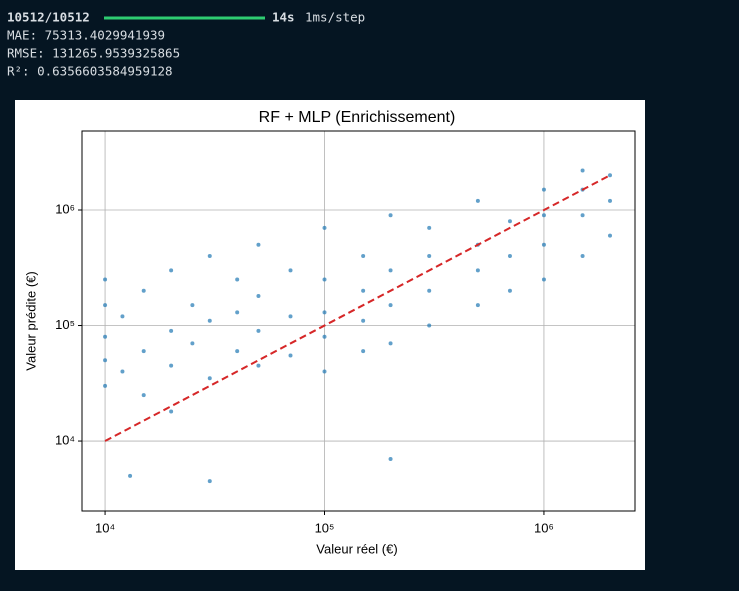 Image resolution: width=739 pixels, height=591 pixels. What do you see at coordinates (65, 439) in the screenshot?
I see `y-tick-label: 10⁴` at bounding box center [65, 439].